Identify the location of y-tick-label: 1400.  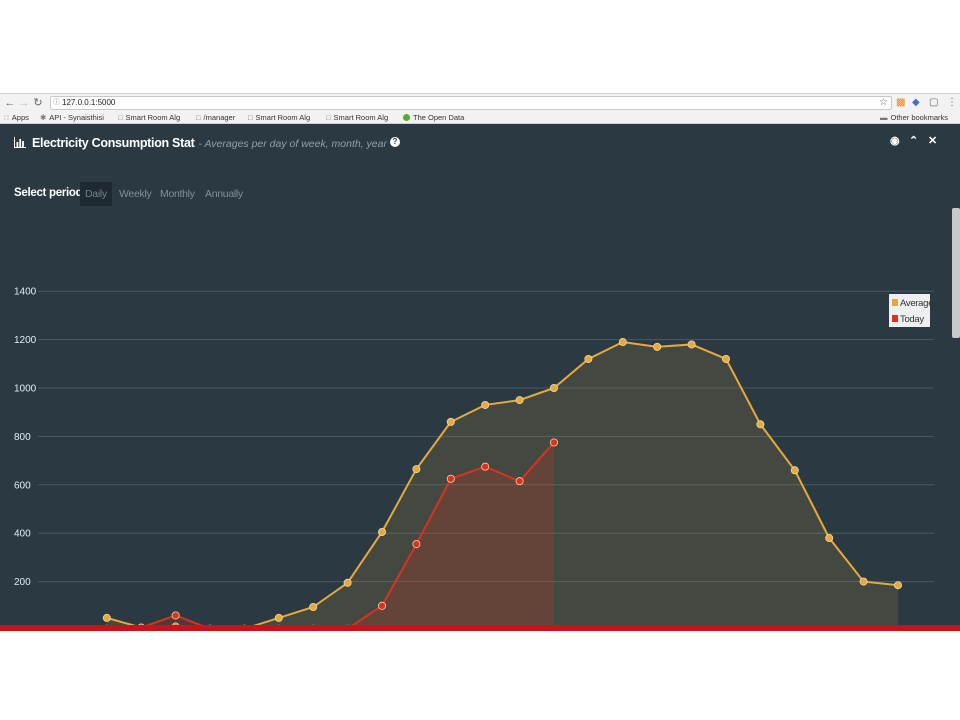
(25, 292).